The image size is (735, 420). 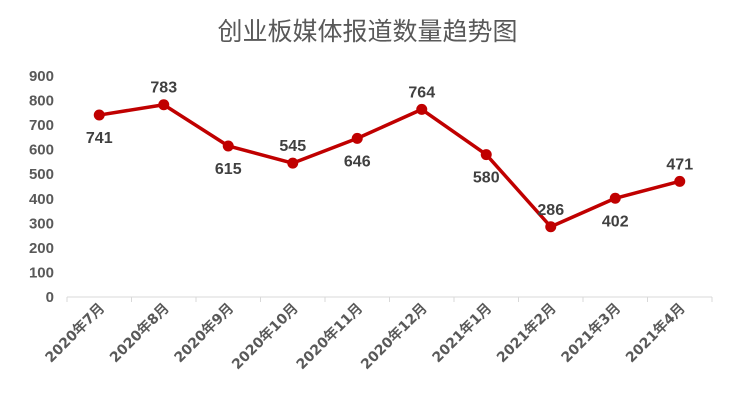 What do you see at coordinates (462, 333) in the screenshot?
I see `x-tick-label: 2021年1月` at bounding box center [462, 333].